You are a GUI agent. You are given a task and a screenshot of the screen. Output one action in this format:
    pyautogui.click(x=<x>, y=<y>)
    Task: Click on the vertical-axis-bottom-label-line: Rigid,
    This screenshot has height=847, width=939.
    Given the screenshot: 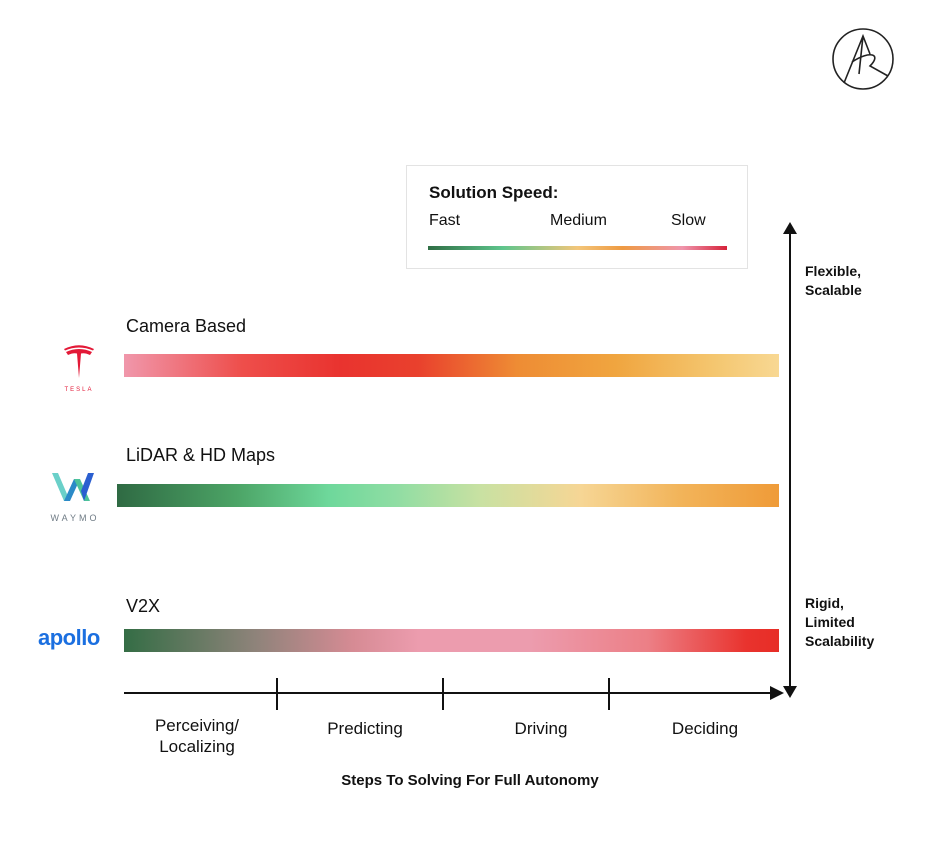 What is the action you would take?
    pyautogui.click(x=824, y=603)
    